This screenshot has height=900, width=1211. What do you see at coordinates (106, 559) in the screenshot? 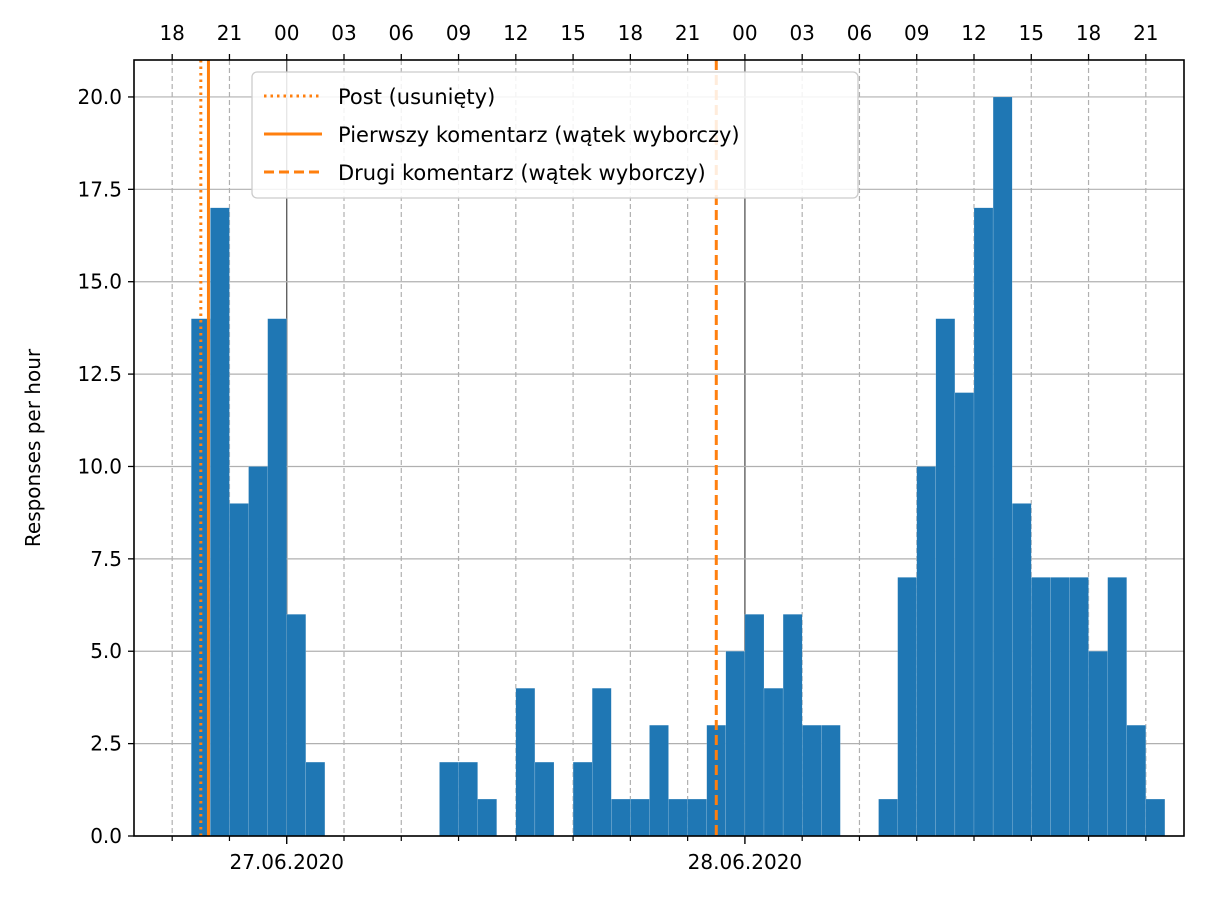
I see `y-tick-label: 7.5` at bounding box center [106, 559].